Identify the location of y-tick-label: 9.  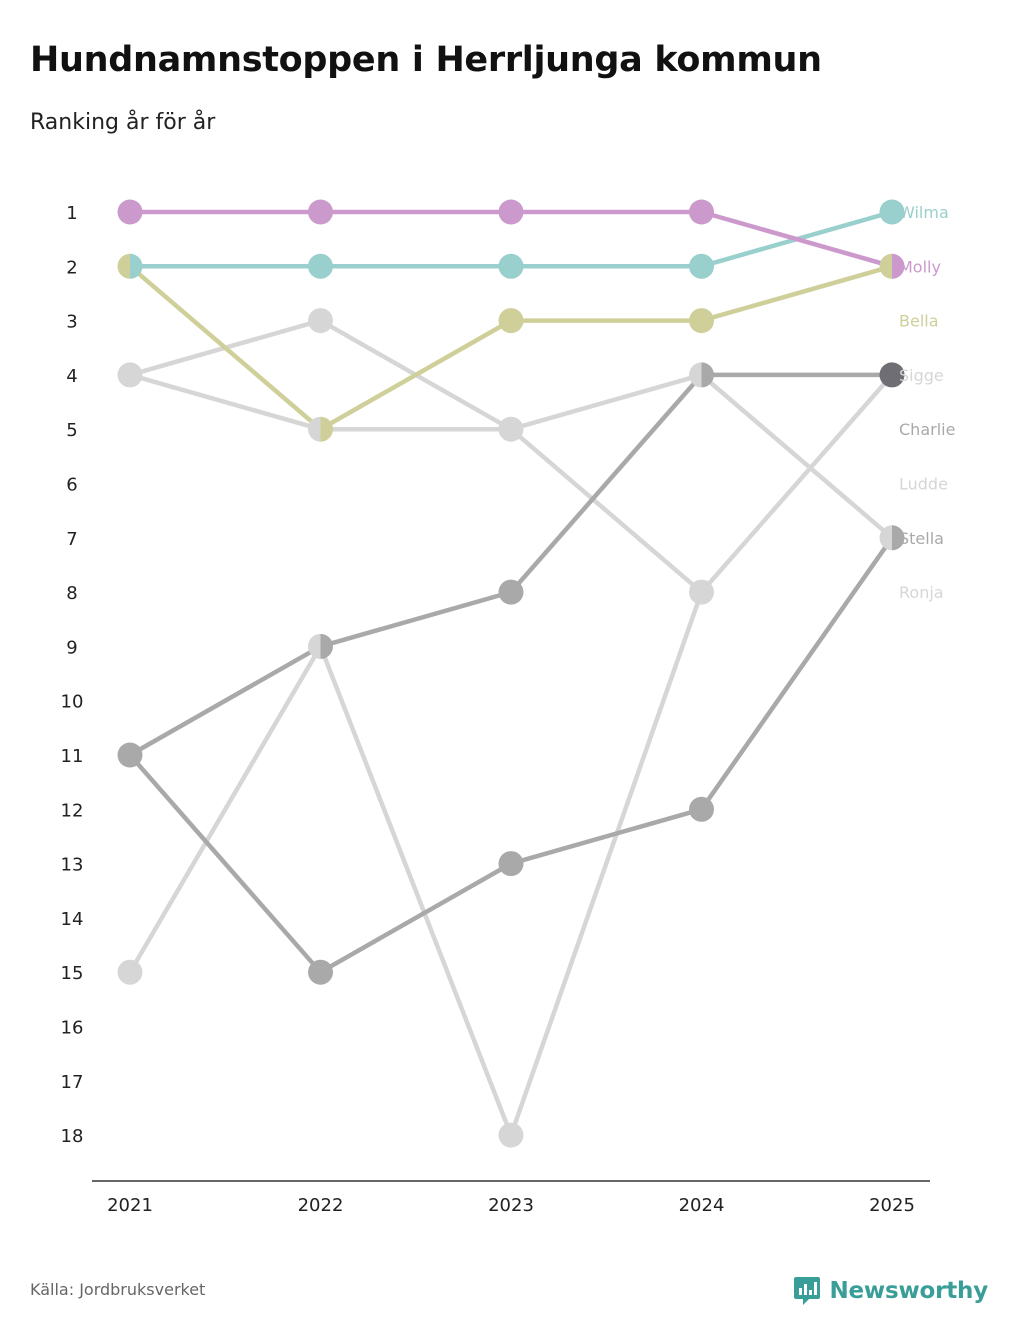
(71, 647).